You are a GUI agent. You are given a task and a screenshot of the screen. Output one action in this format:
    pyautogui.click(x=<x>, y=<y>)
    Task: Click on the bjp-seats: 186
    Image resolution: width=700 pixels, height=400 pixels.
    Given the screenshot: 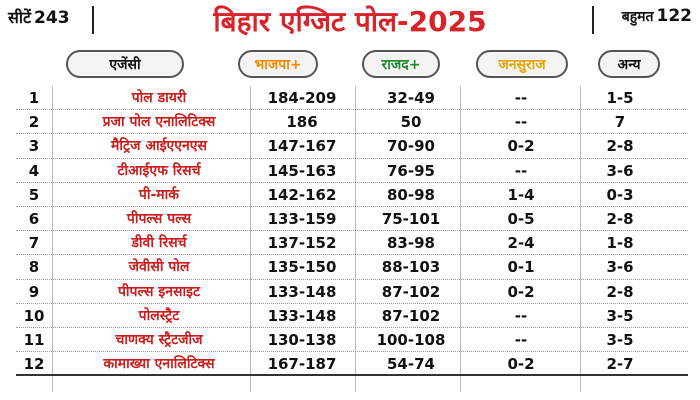 What is the action you would take?
    pyautogui.click(x=302, y=122)
    